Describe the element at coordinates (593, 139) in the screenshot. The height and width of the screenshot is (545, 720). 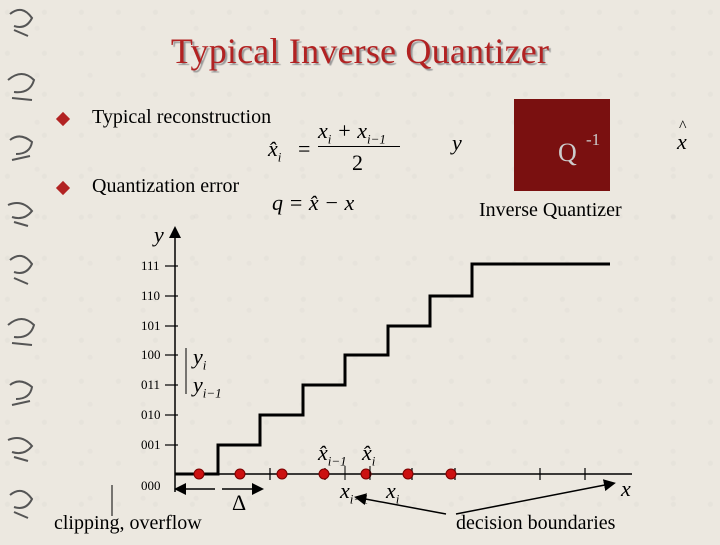
I see `block-q-superscript: -1` at that location.